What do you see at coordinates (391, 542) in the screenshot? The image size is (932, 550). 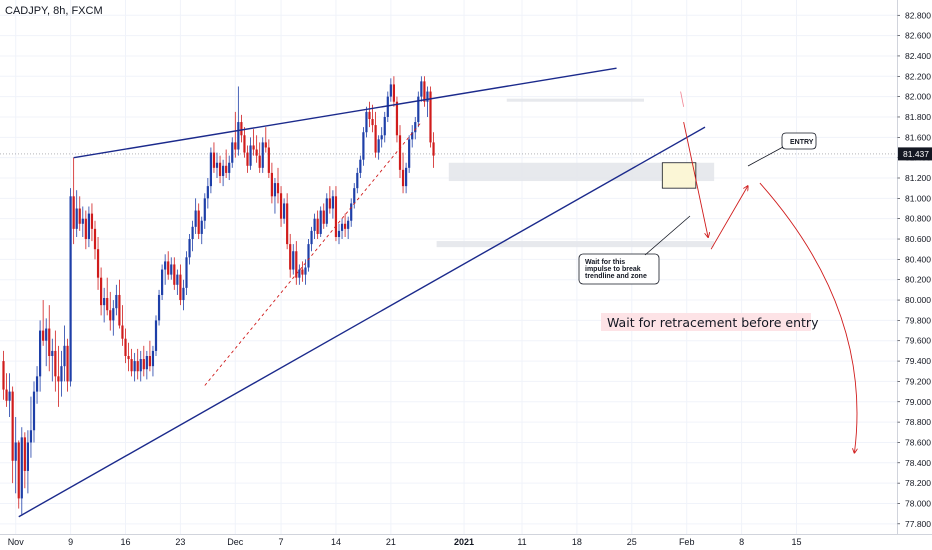 I see `x-tick-label-7: 21` at bounding box center [391, 542].